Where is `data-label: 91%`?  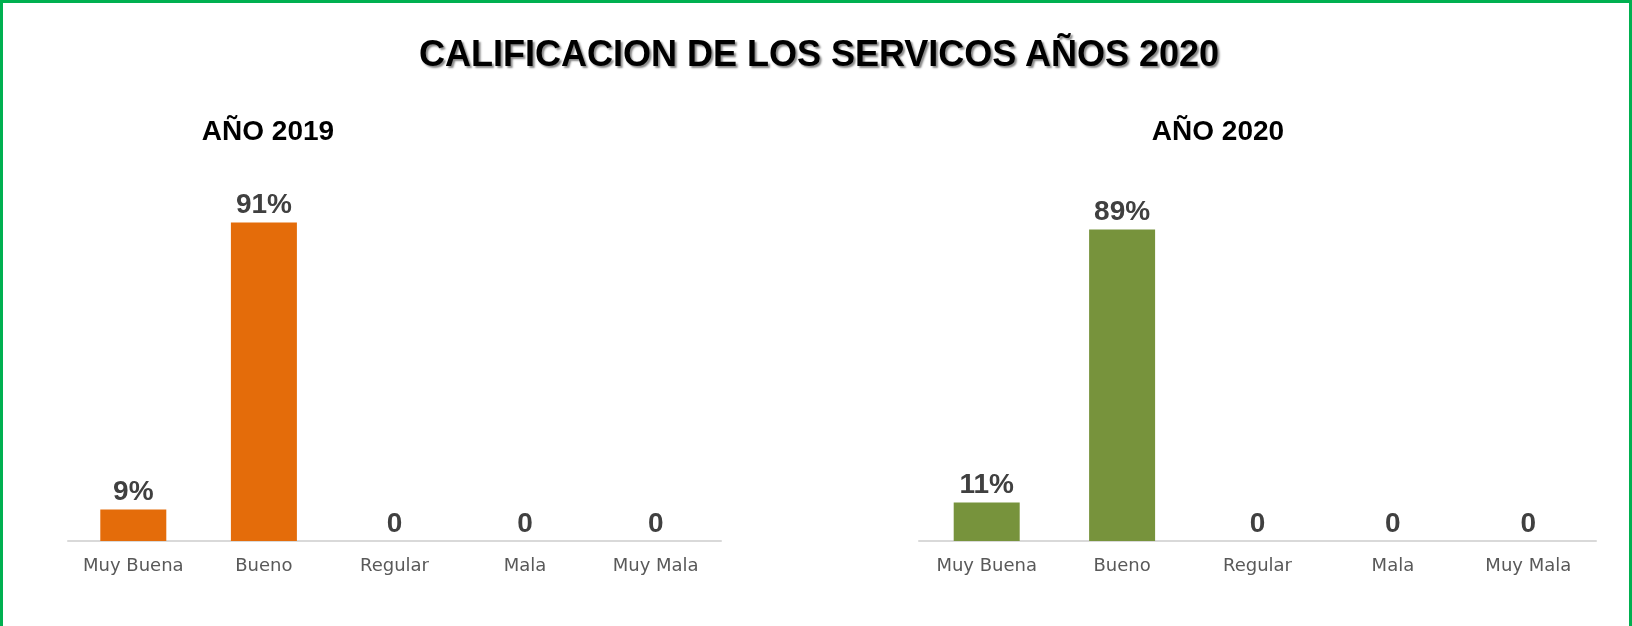 data-label: 91% is located at coordinates (264, 203).